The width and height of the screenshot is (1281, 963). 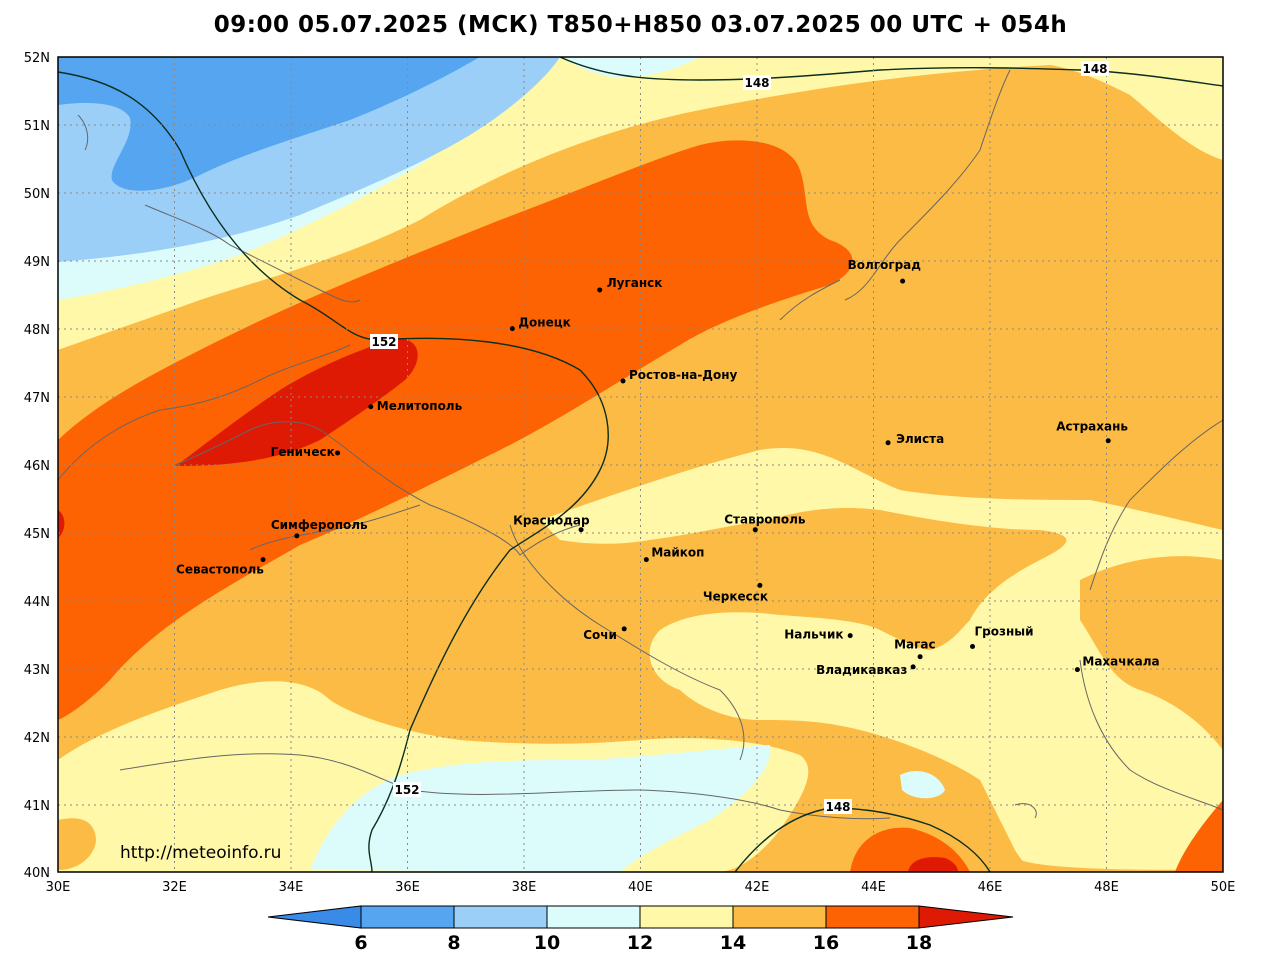 What do you see at coordinates (37, 58) in the screenshot?
I see `lat-label: 52N` at bounding box center [37, 58].